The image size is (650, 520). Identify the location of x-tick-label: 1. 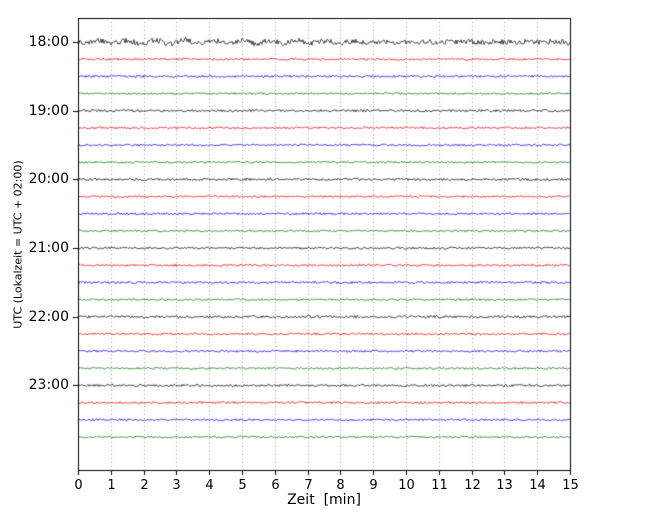
(111, 485).